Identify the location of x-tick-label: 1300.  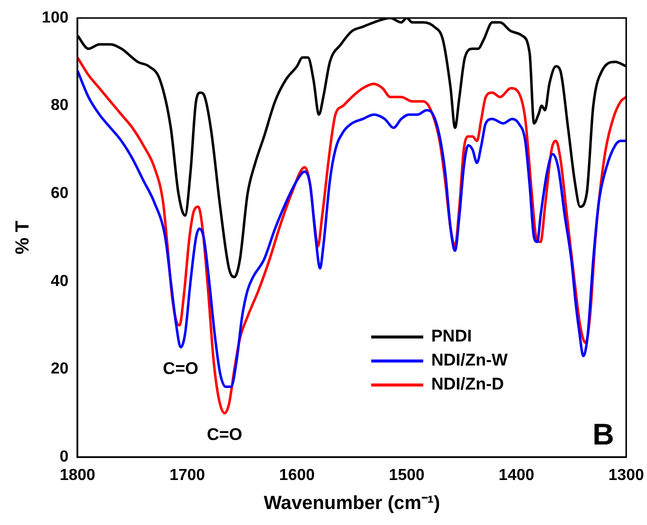
(626, 475).